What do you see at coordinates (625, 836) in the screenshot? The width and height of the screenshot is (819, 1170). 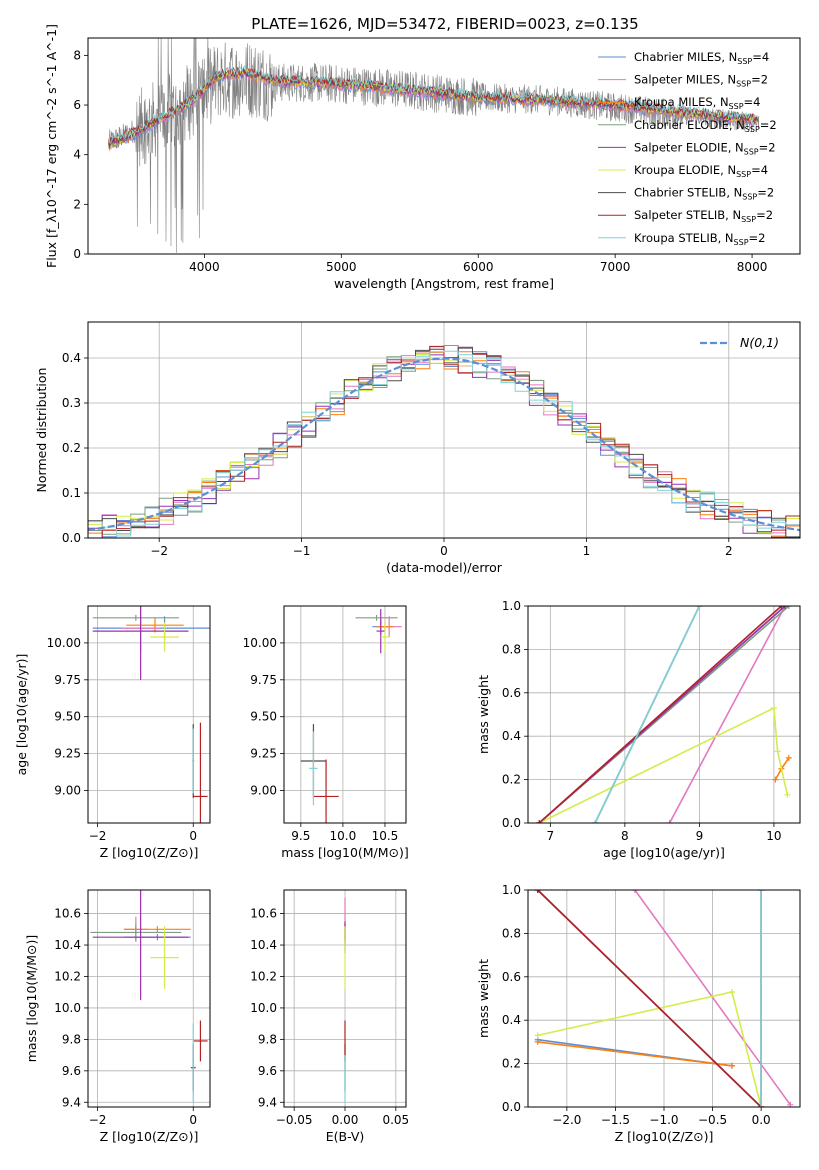 I see `x-tick-label: 8` at bounding box center [625, 836].